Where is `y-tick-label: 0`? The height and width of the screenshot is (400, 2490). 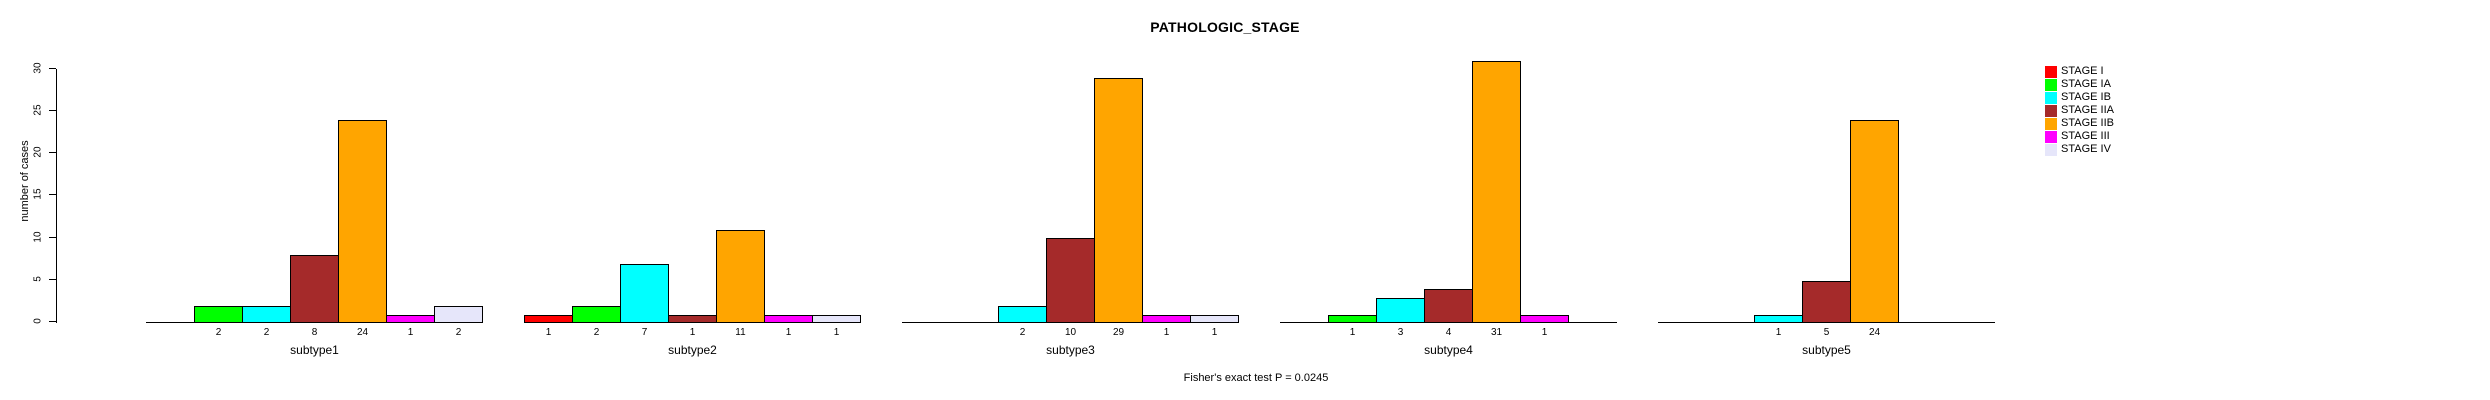 y-tick-label: 0 is located at coordinates (38, 321).